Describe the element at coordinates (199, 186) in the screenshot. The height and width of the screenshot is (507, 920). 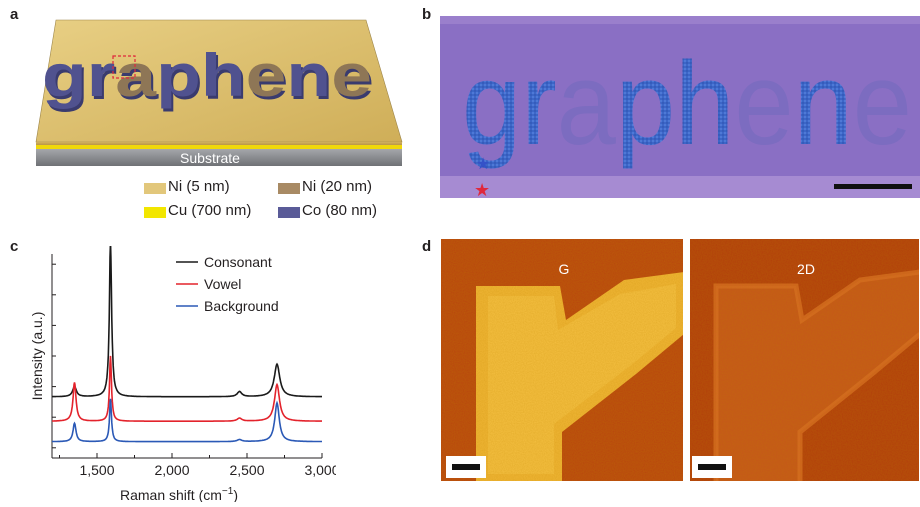
I see `legend-label-ni5: Ni (5 nm)` at that location.